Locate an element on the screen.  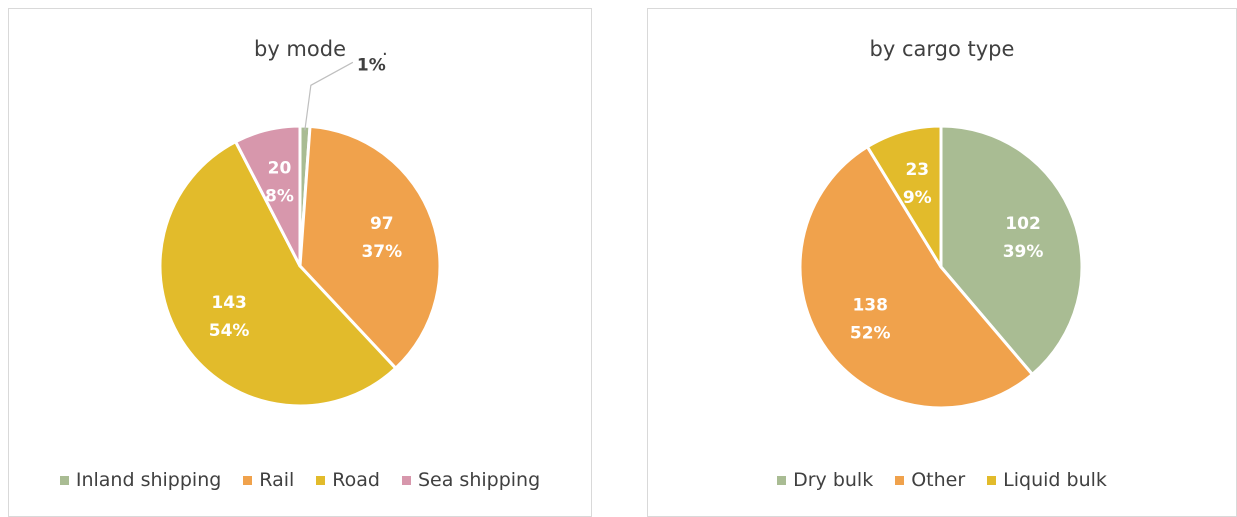
data-label: 20 is located at coordinates (280, 169).